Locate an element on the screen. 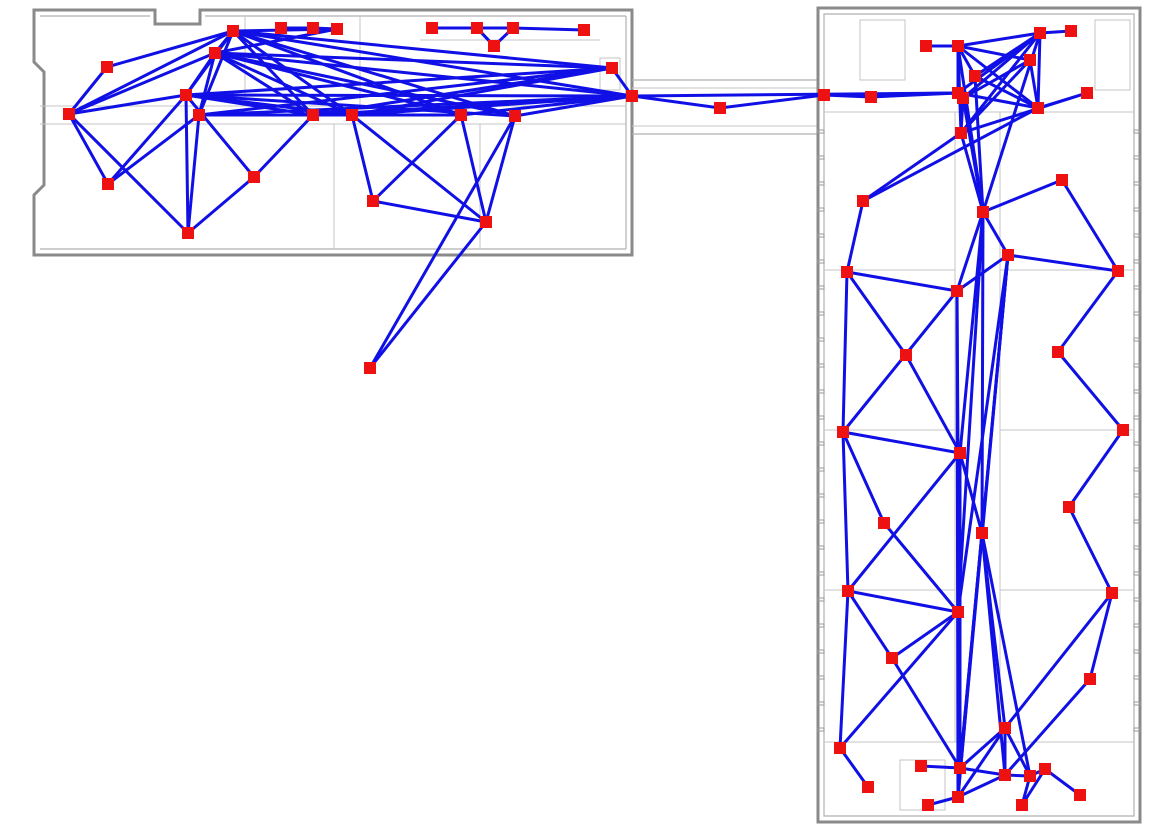 The width and height of the screenshot is (1165, 830). connector-inner-walls is located at coordinates (725, 107).